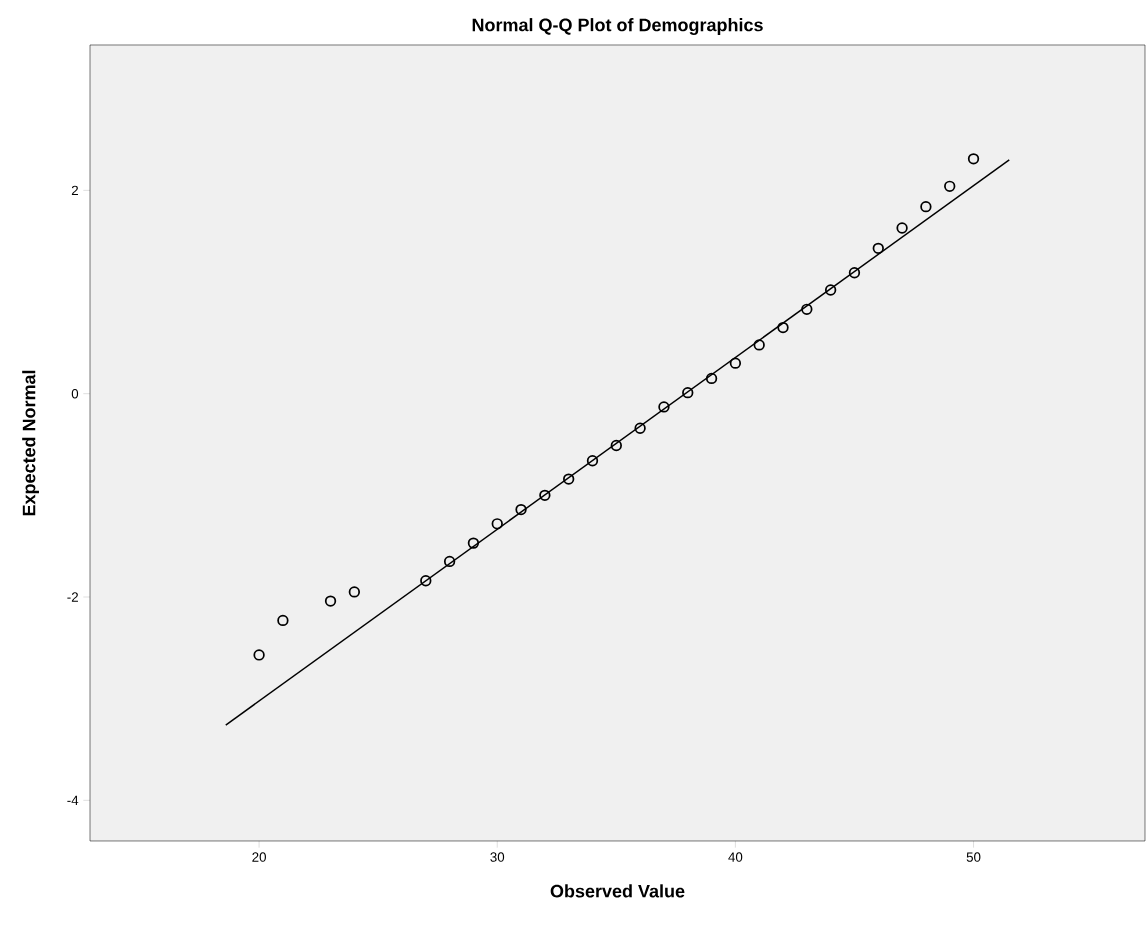  I want to click on x-tick-label: 40, so click(735, 857).